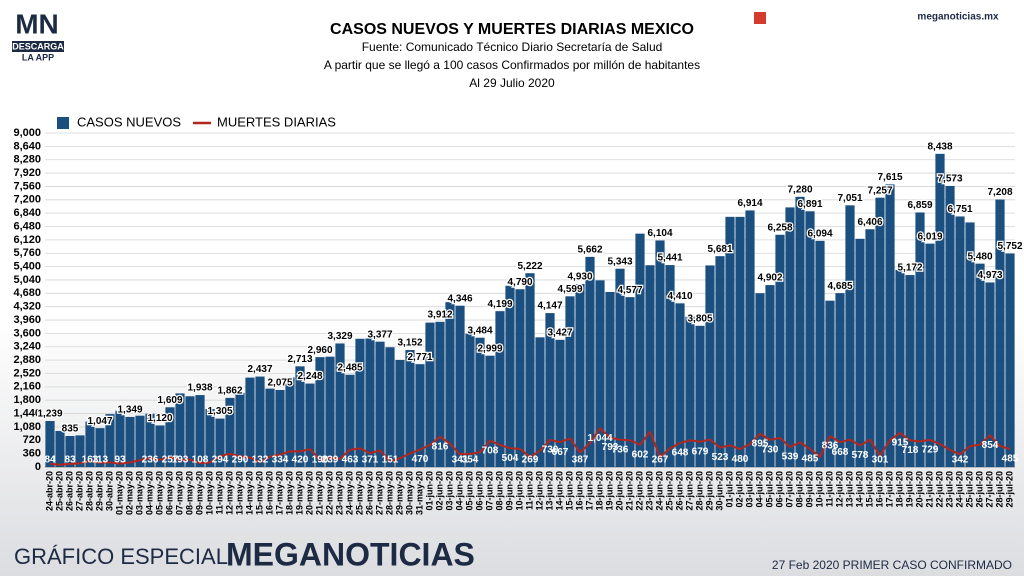 The image size is (1024, 581). Describe the element at coordinates (499, 491) in the screenshot. I see `x-tick-label: 08-jun-20` at that location.